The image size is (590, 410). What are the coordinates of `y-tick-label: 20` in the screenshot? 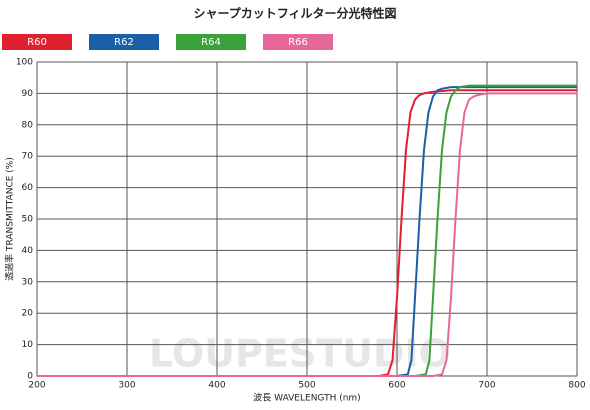 It's located at (28, 314).